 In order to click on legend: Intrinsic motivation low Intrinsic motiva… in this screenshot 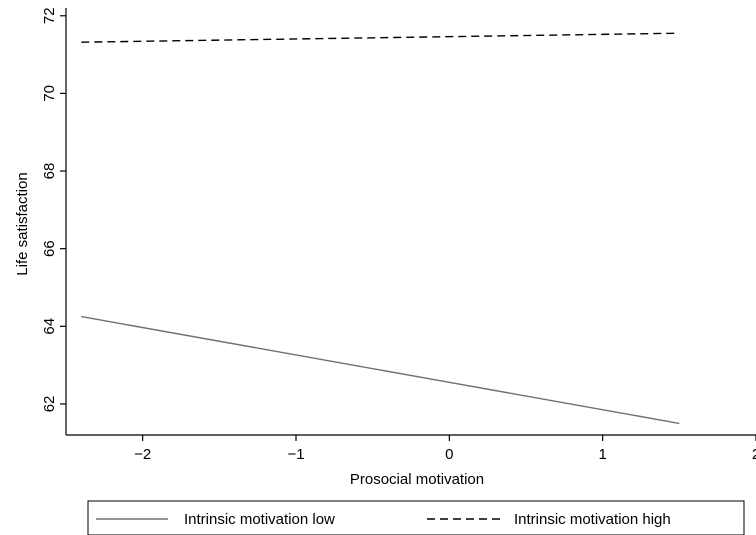, I will do `click(416, 517)`.